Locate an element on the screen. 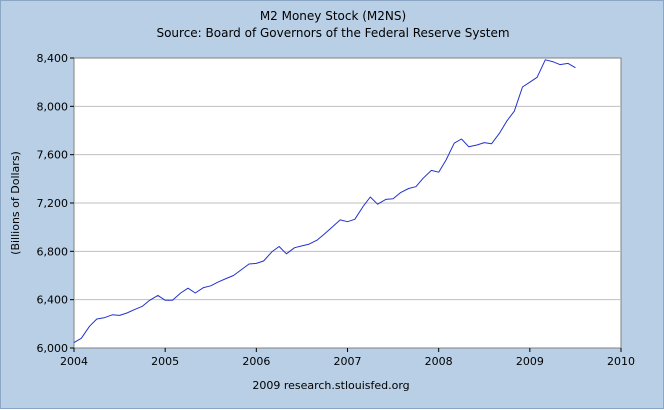 The width and height of the screenshot is (664, 410). y-tick-label: 6,800 is located at coordinates (53, 251).